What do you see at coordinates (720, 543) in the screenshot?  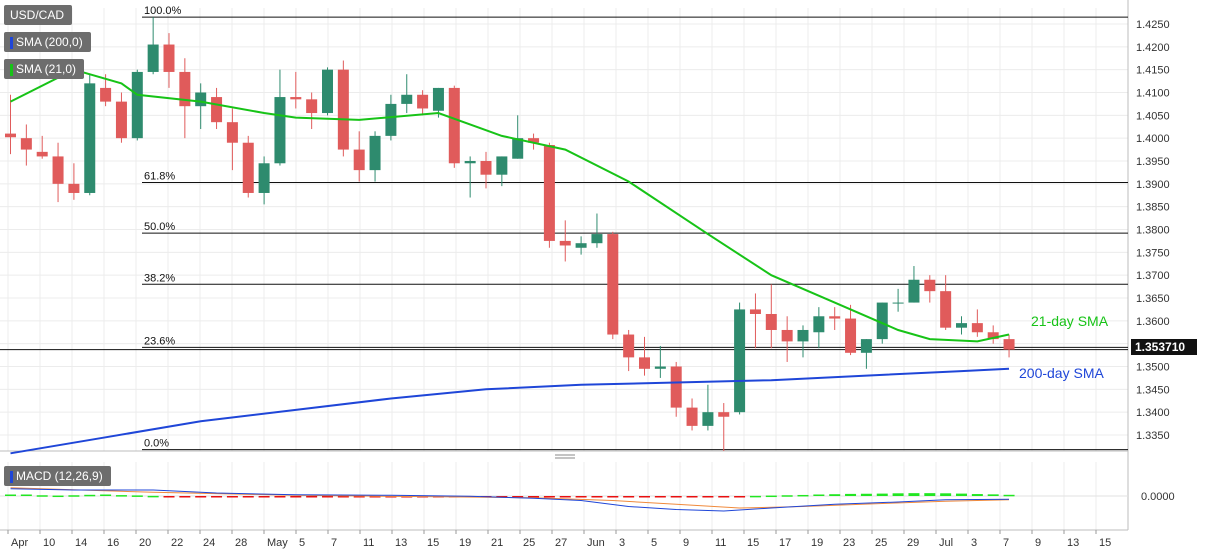 I see `x-tick-label: 11` at bounding box center [720, 543].